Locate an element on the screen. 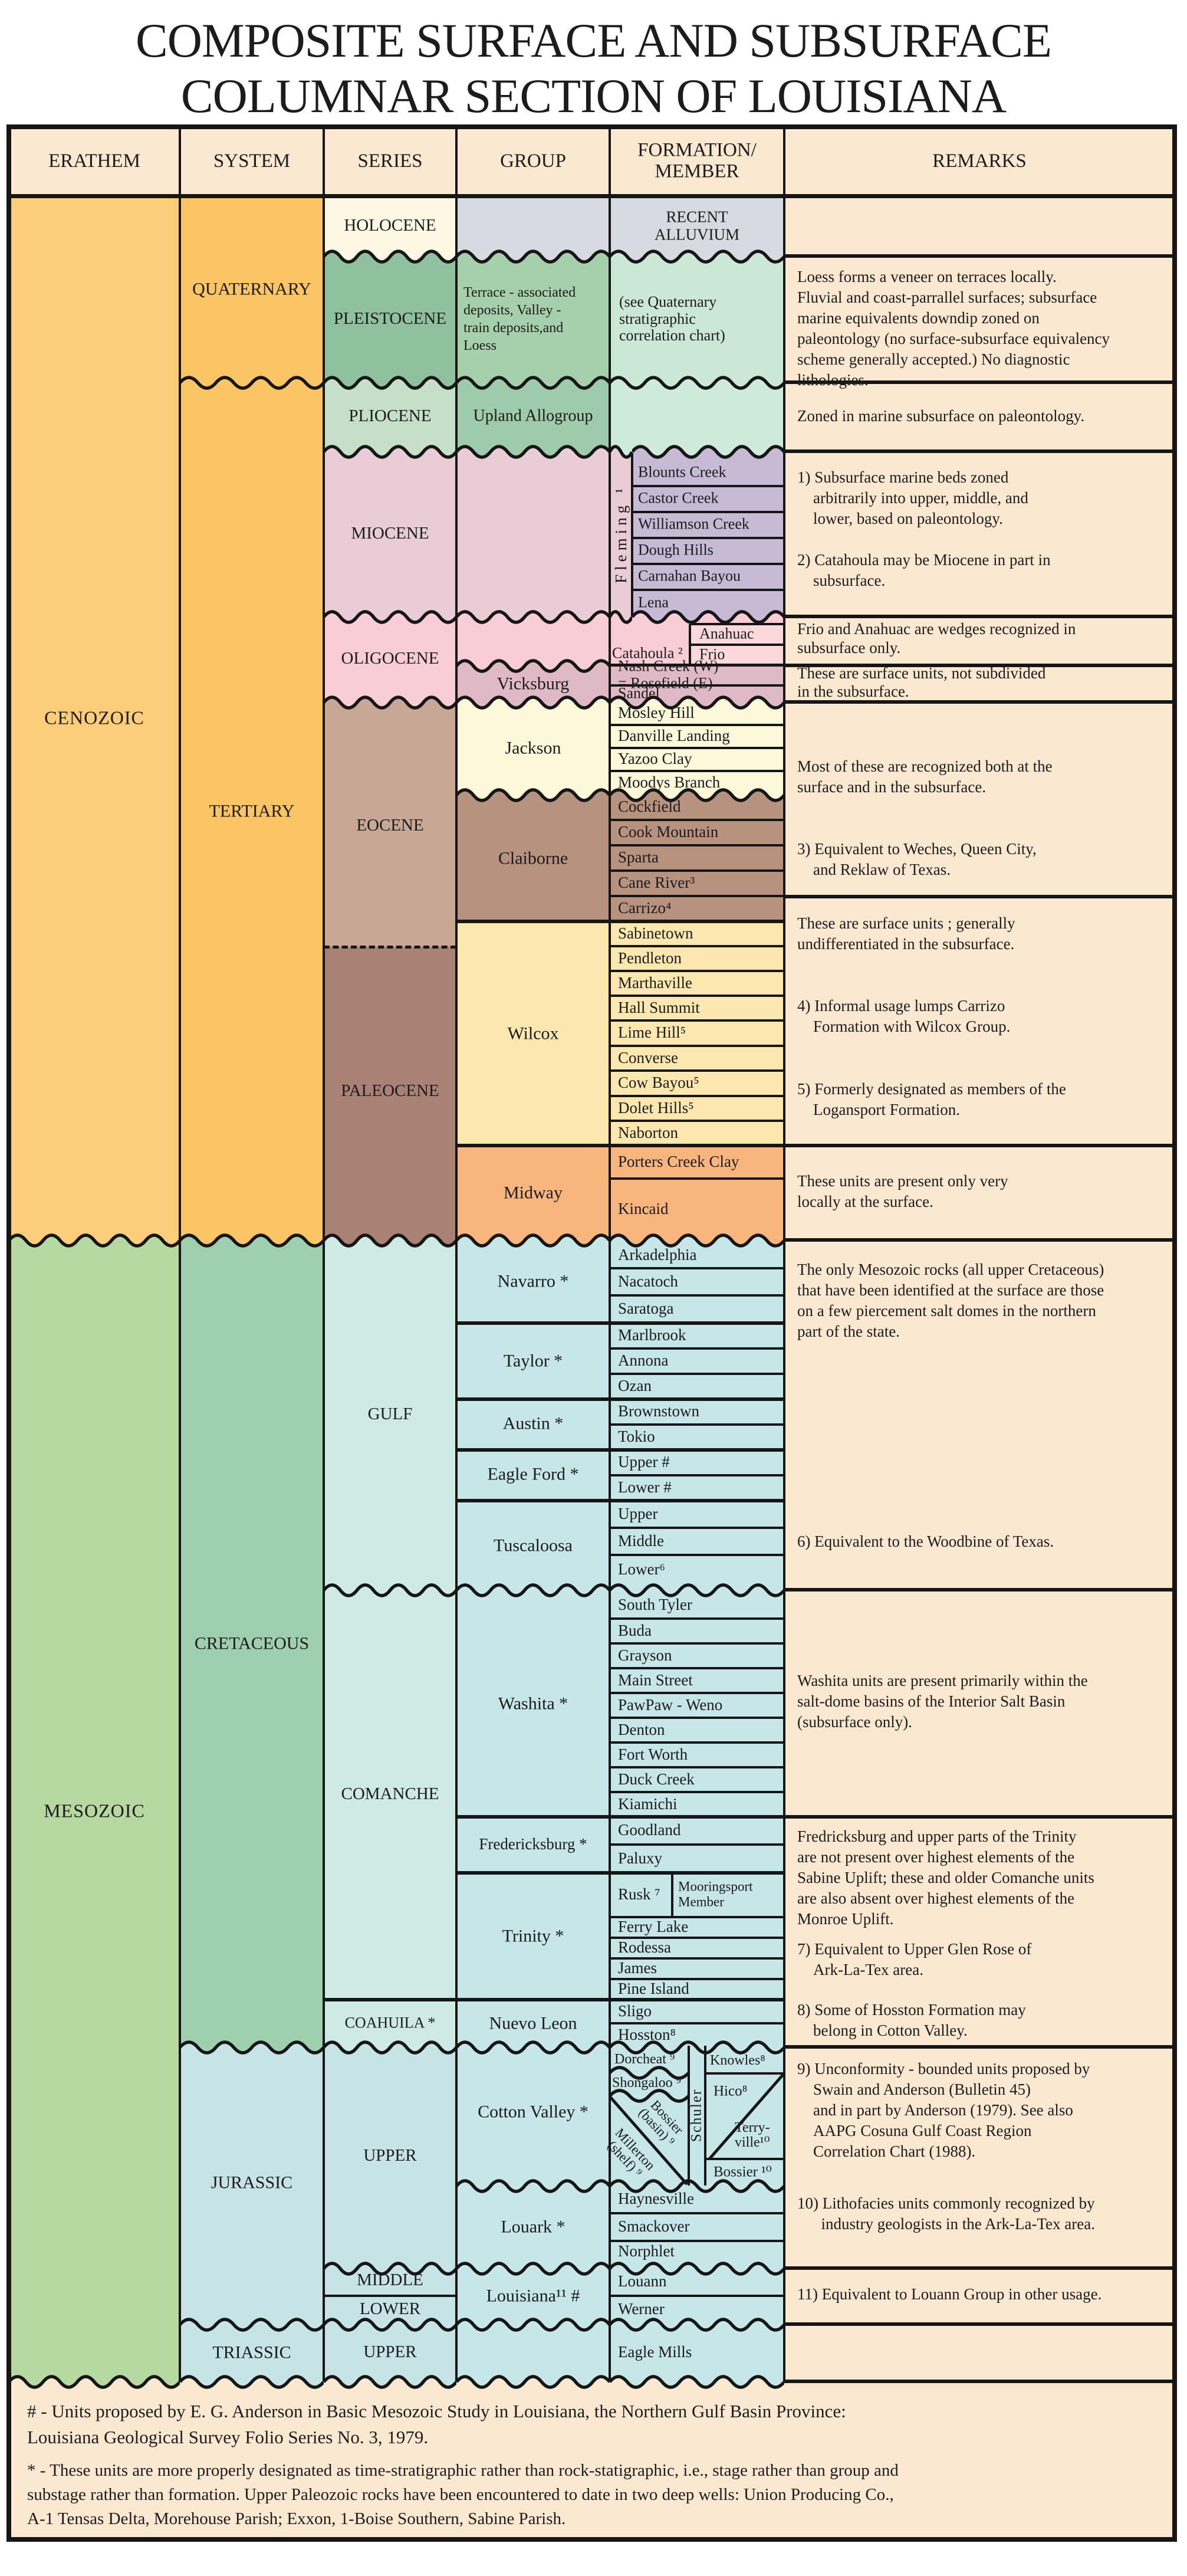  cell-fm-pleistocene is located at coordinates (697, 319).